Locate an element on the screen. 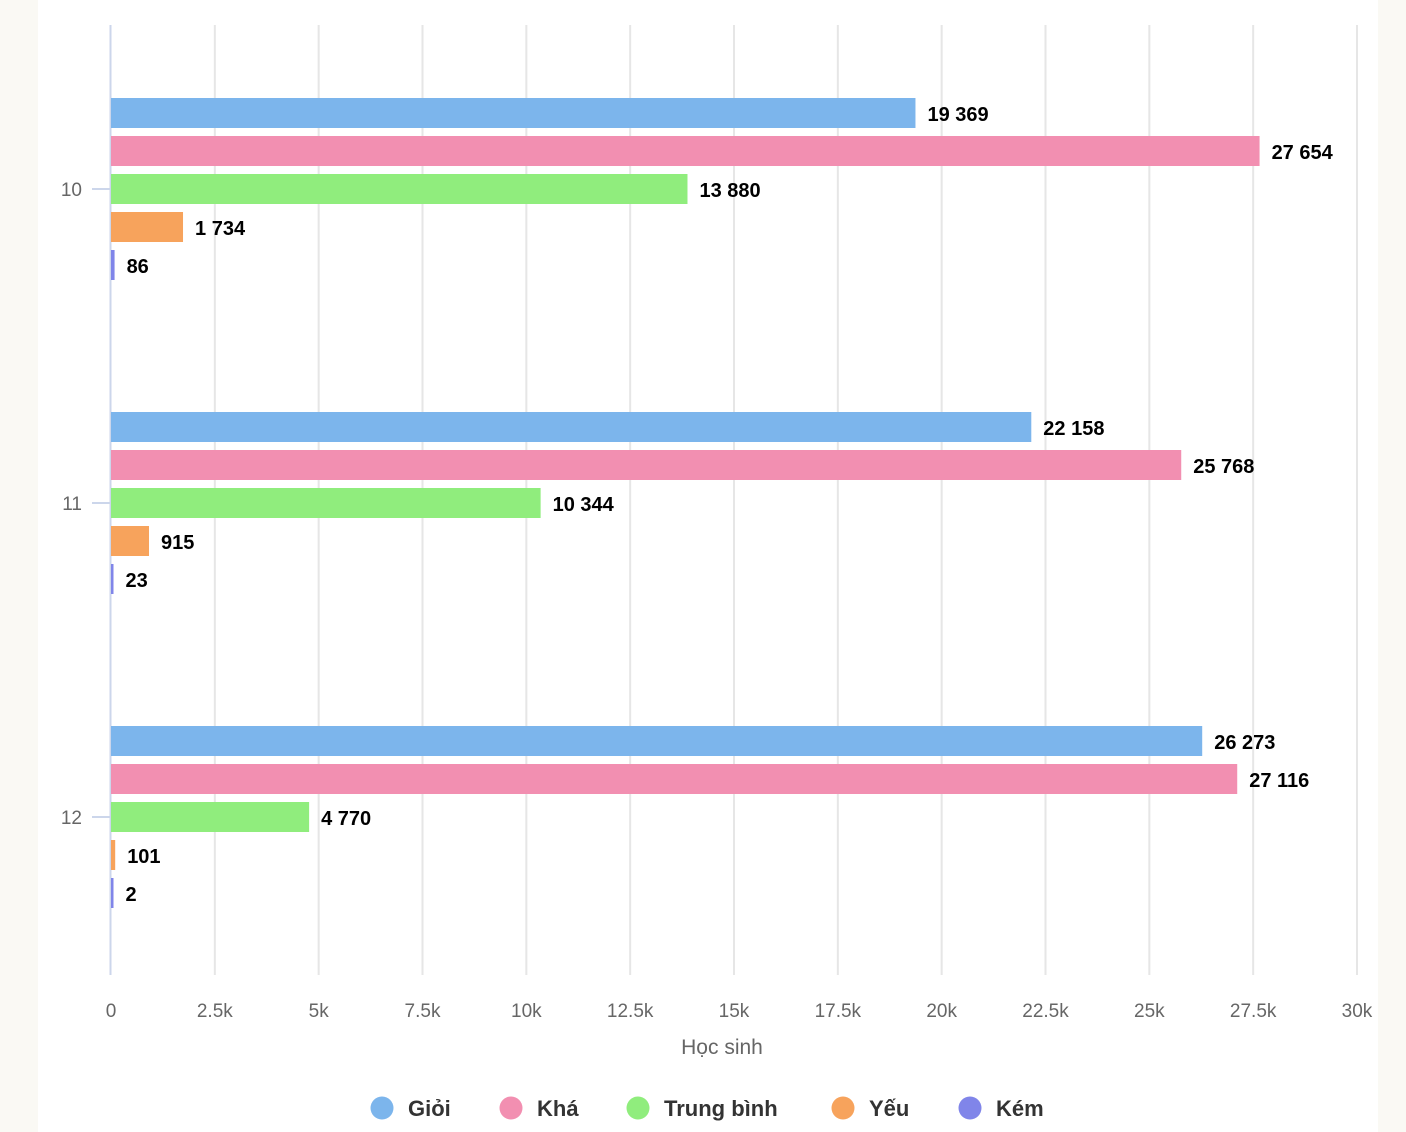 The height and width of the screenshot is (1132, 1406). legend-item-label: Giỏi is located at coordinates (429, 1108).